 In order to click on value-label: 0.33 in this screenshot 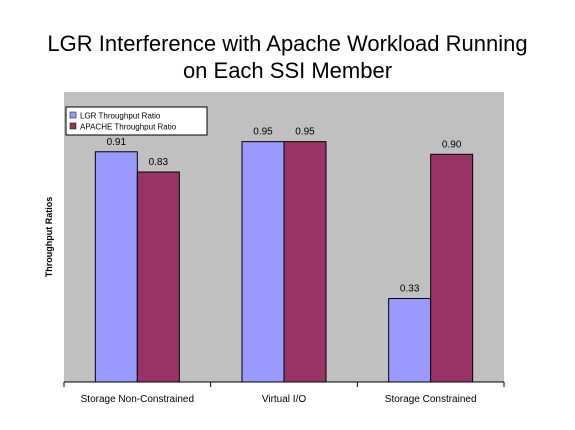, I will do `click(410, 289)`.